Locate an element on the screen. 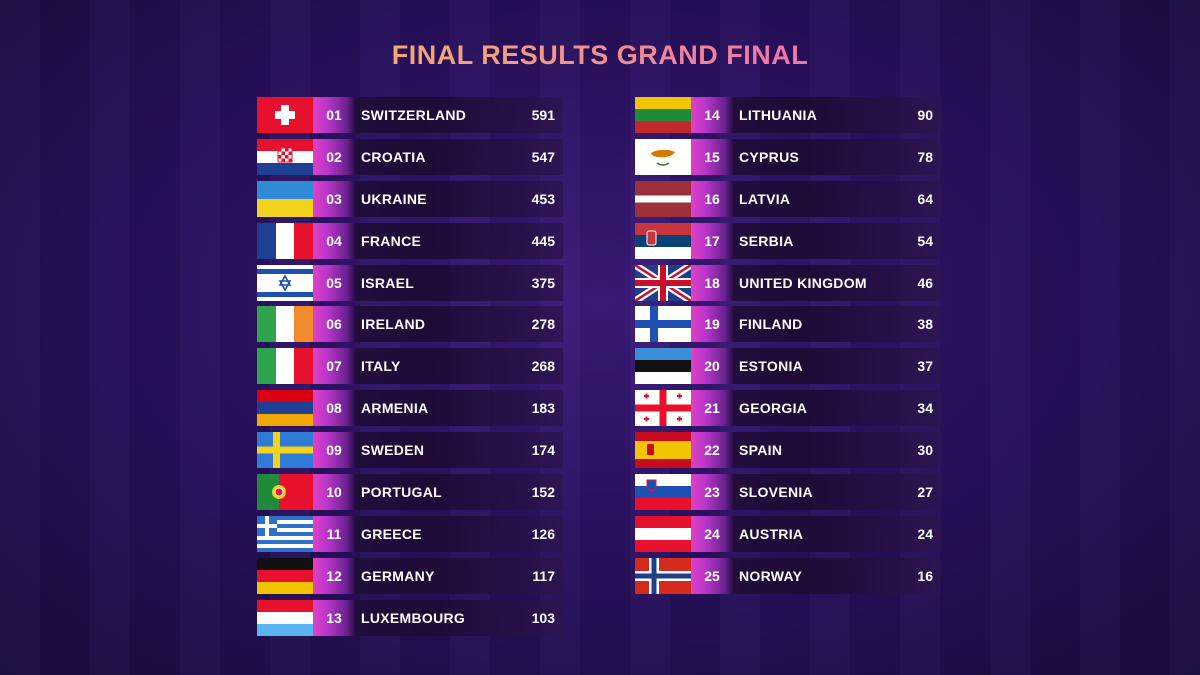  result-row: 16 LATVIA 64 is located at coordinates (788, 198).